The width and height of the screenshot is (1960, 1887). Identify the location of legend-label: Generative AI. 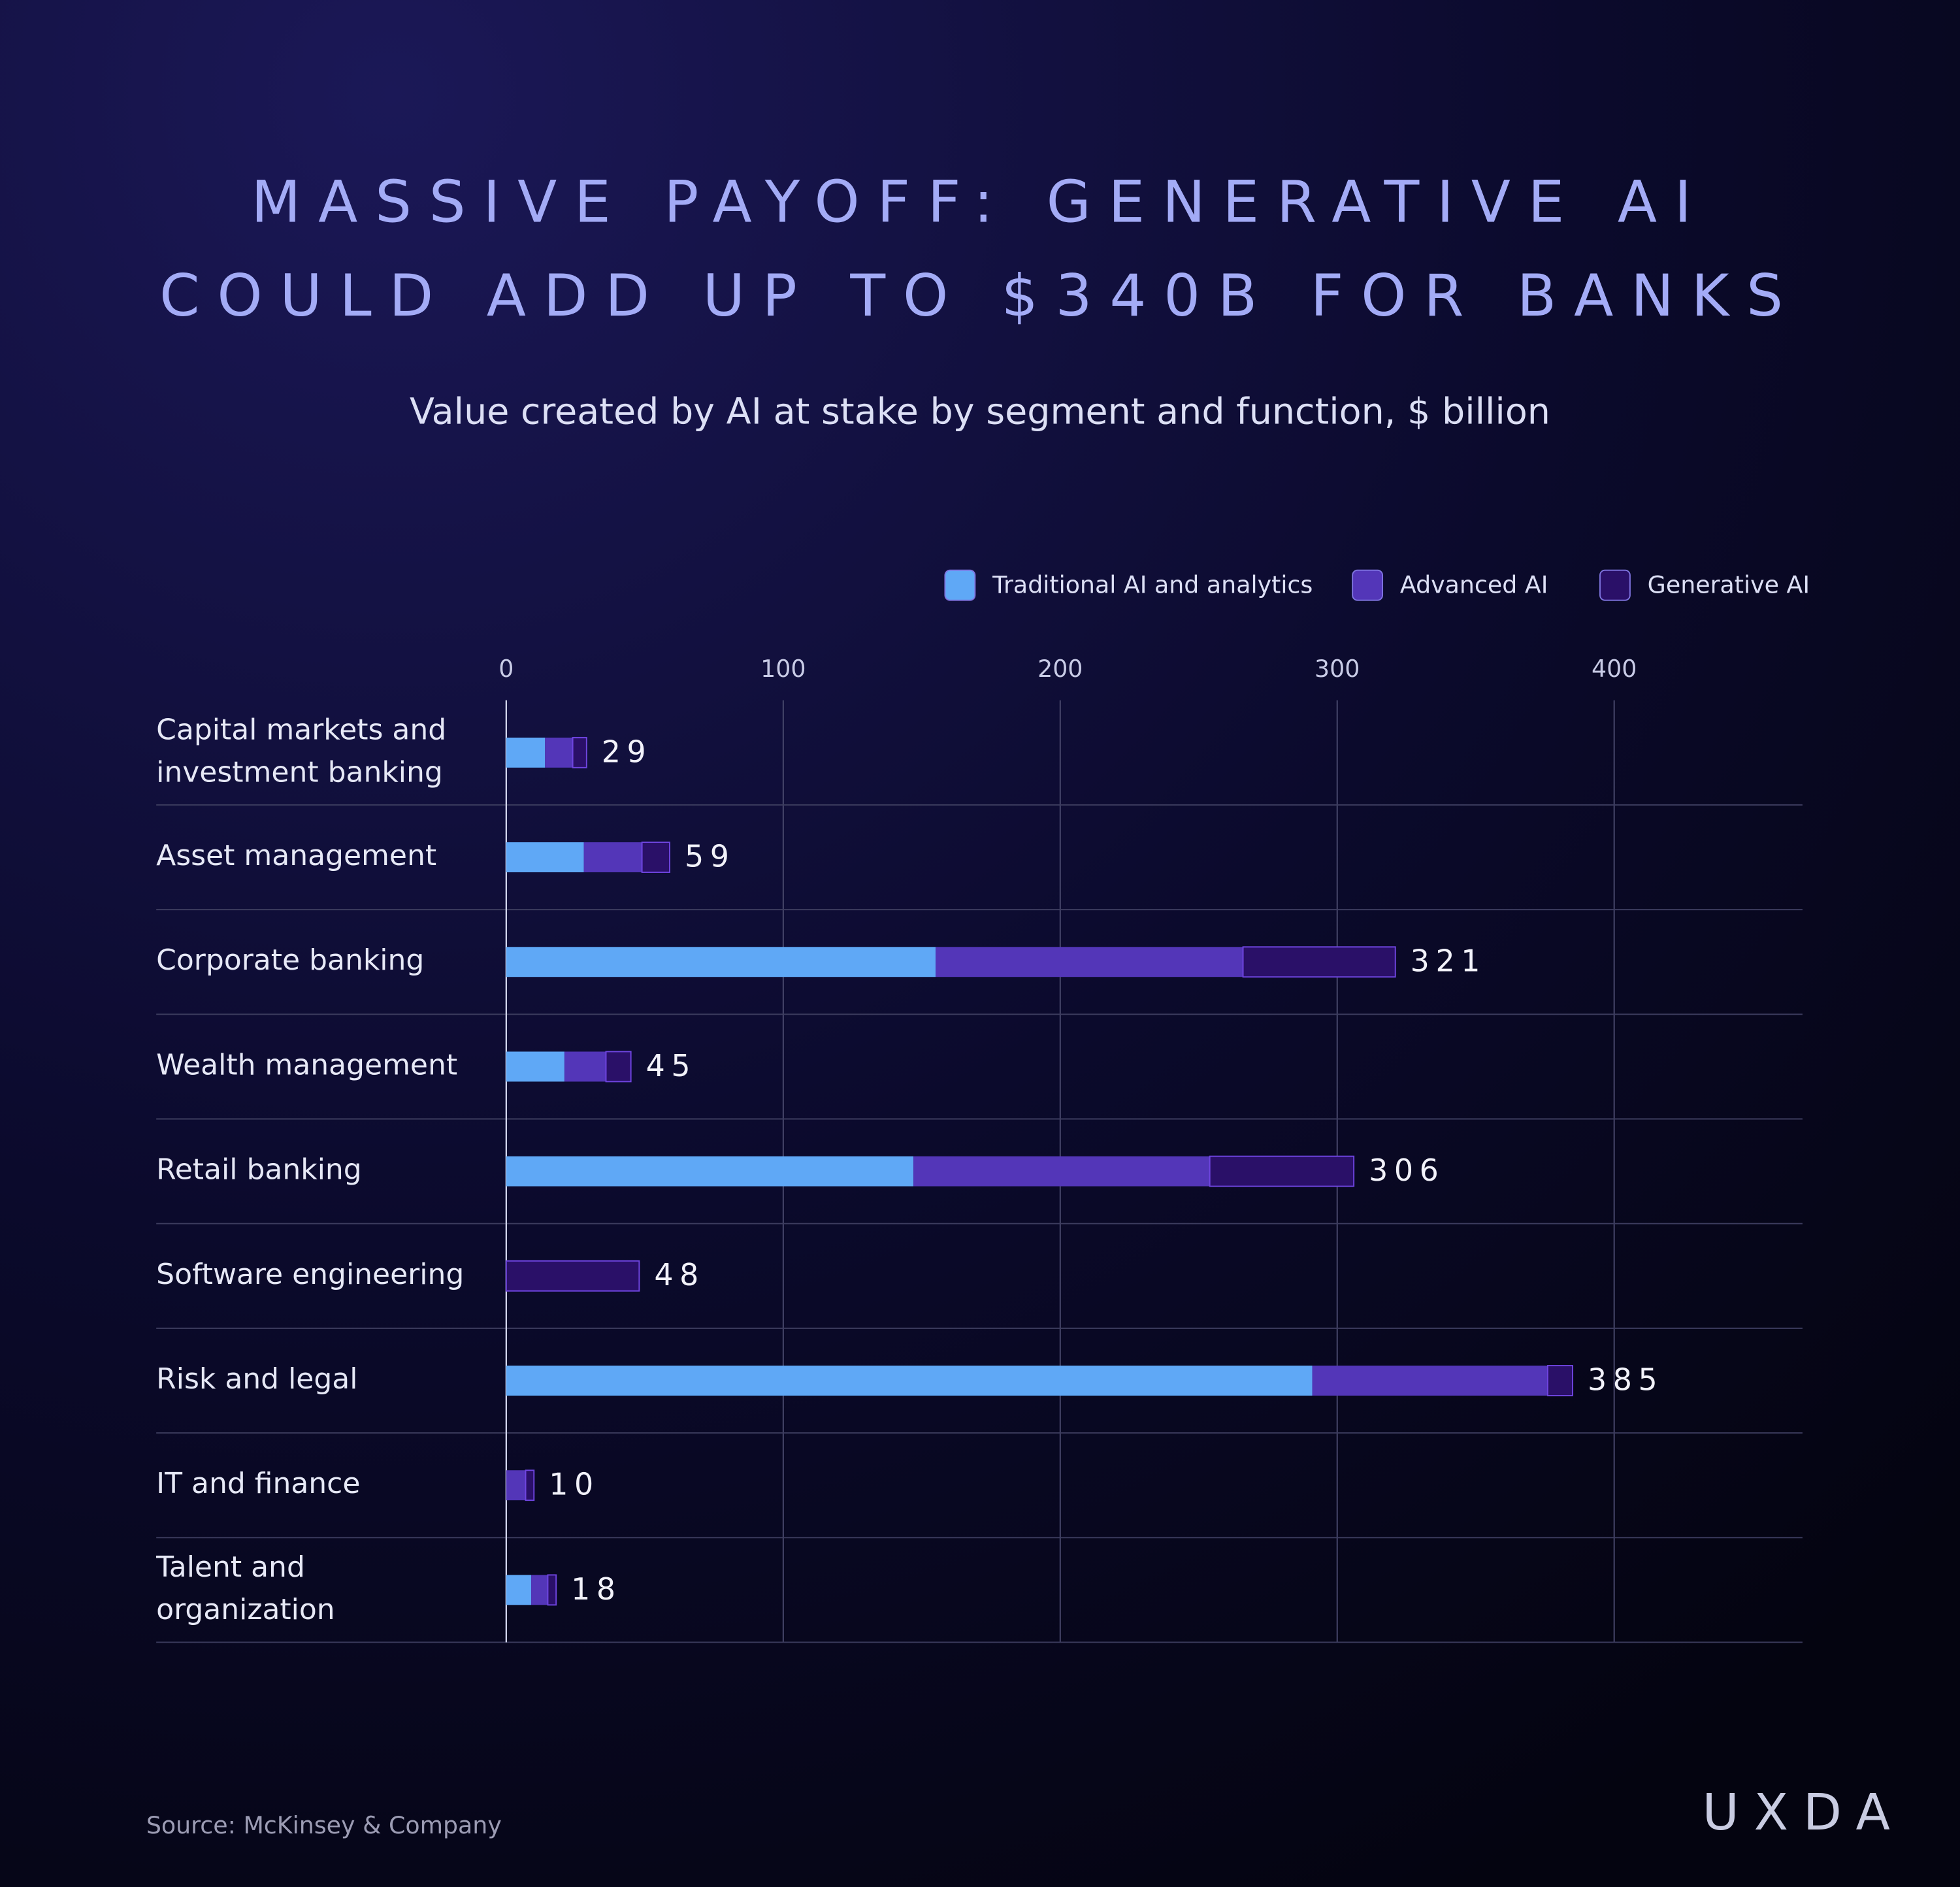
(1729, 585).